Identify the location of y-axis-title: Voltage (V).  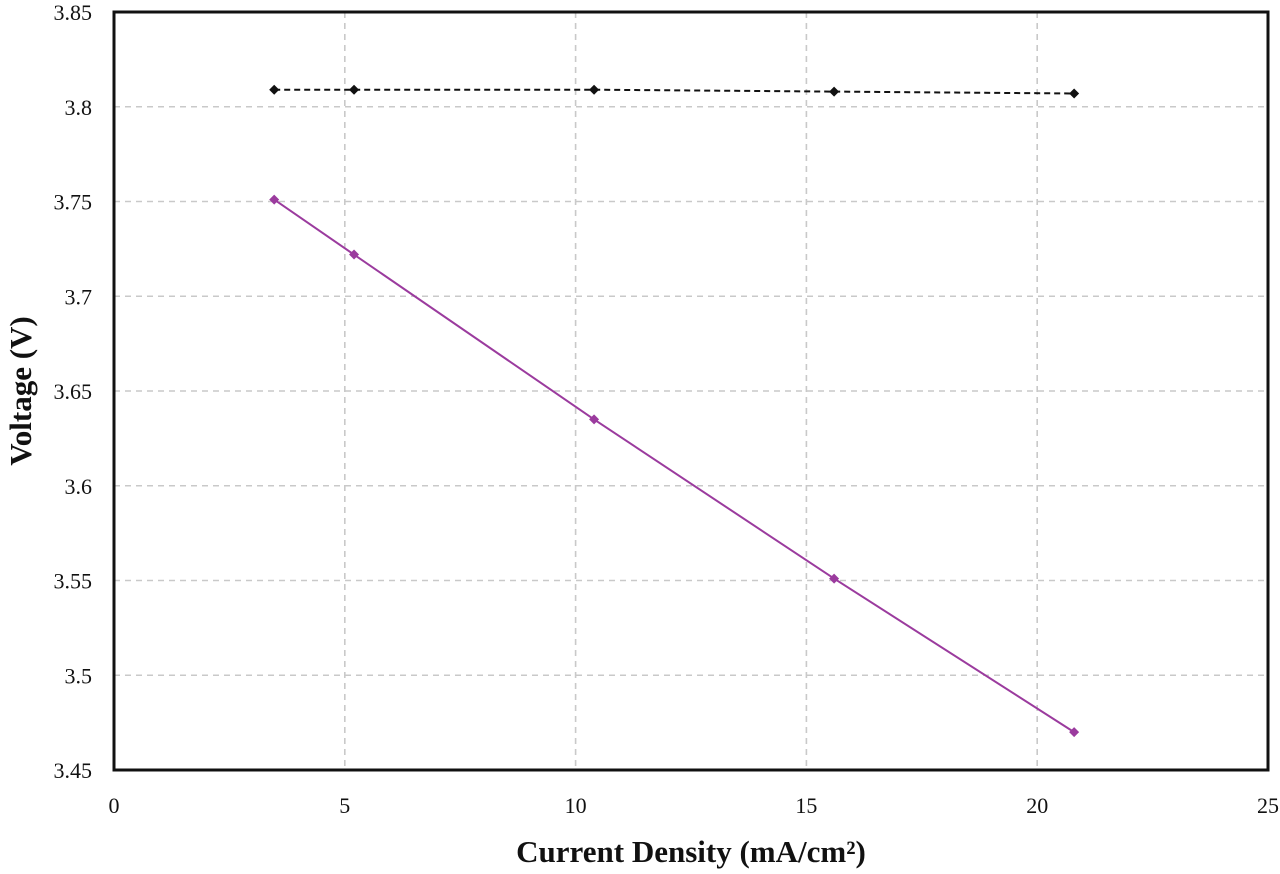
(20, 391).